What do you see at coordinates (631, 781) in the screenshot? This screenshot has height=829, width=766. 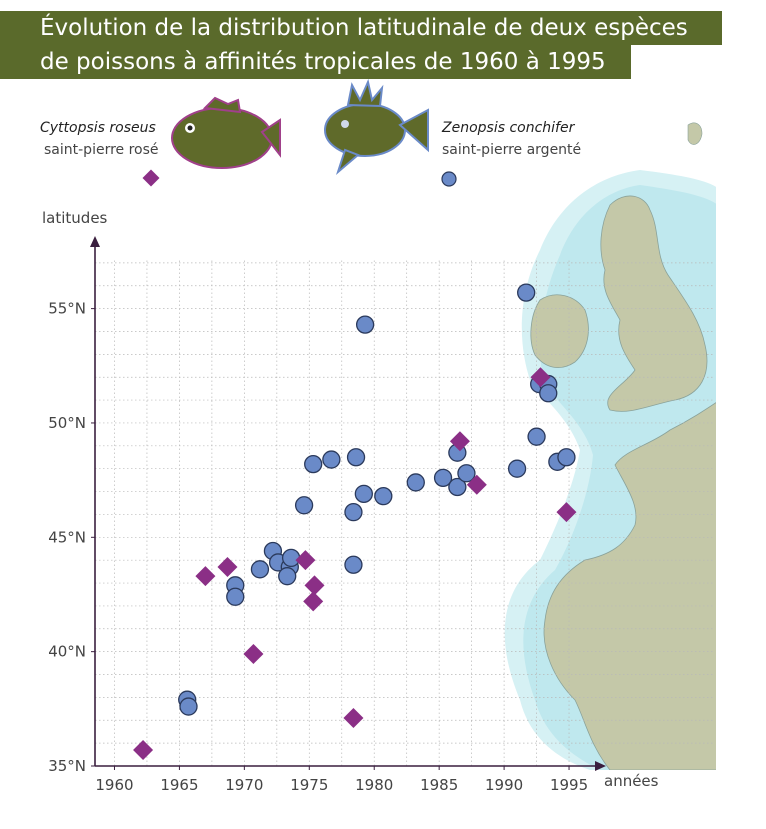 I see `x-axis-title: années` at bounding box center [631, 781].